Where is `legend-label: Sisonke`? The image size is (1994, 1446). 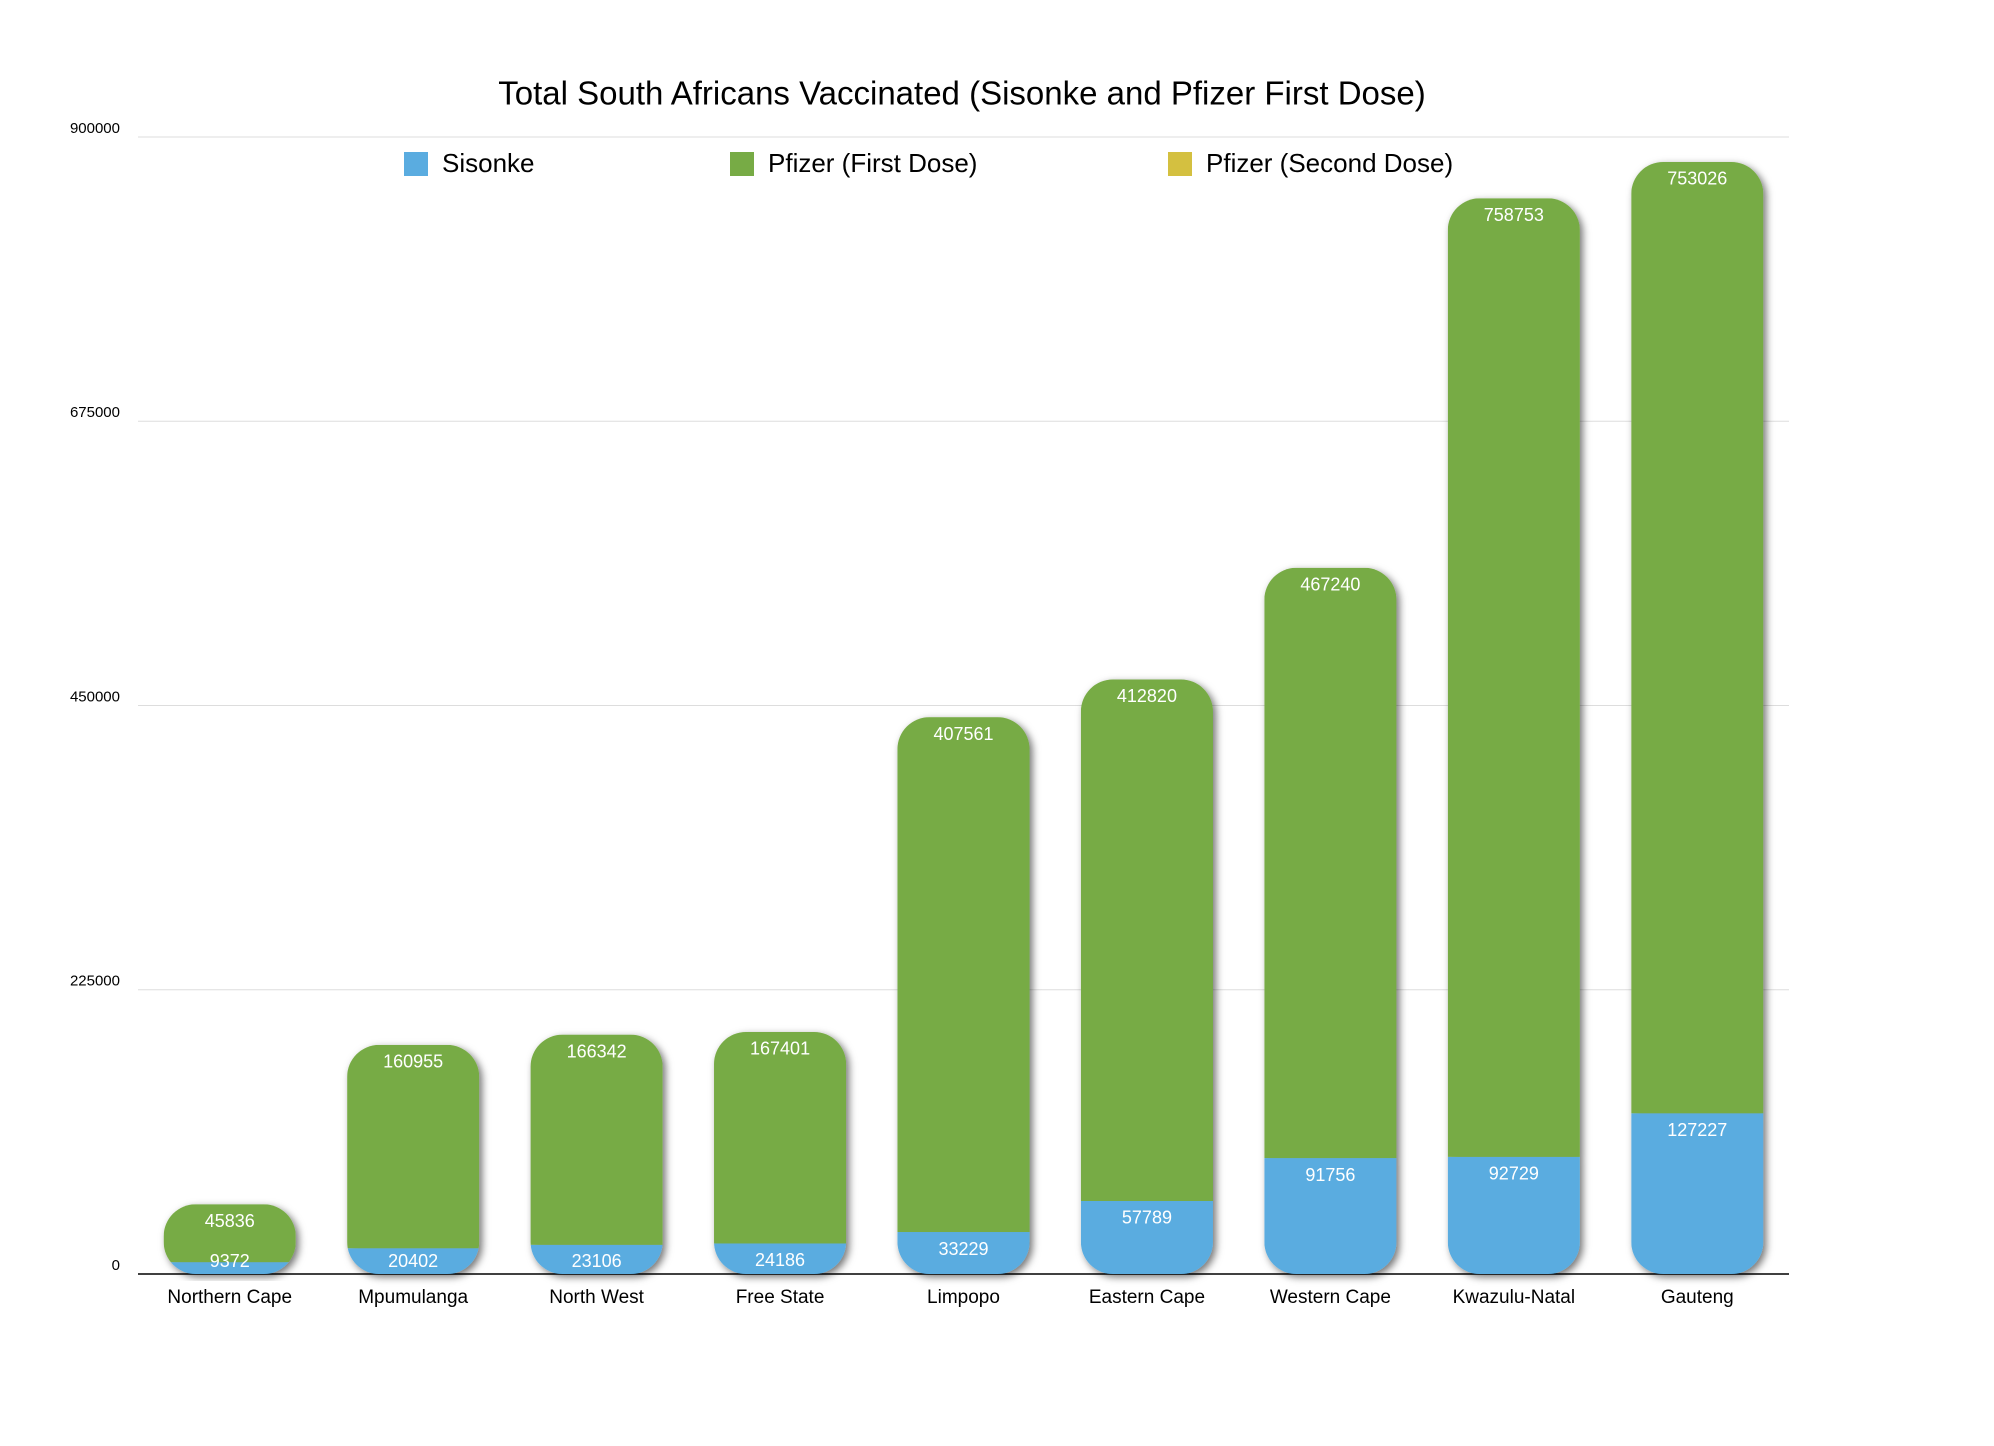 legend-label: Sisonke is located at coordinates (488, 163).